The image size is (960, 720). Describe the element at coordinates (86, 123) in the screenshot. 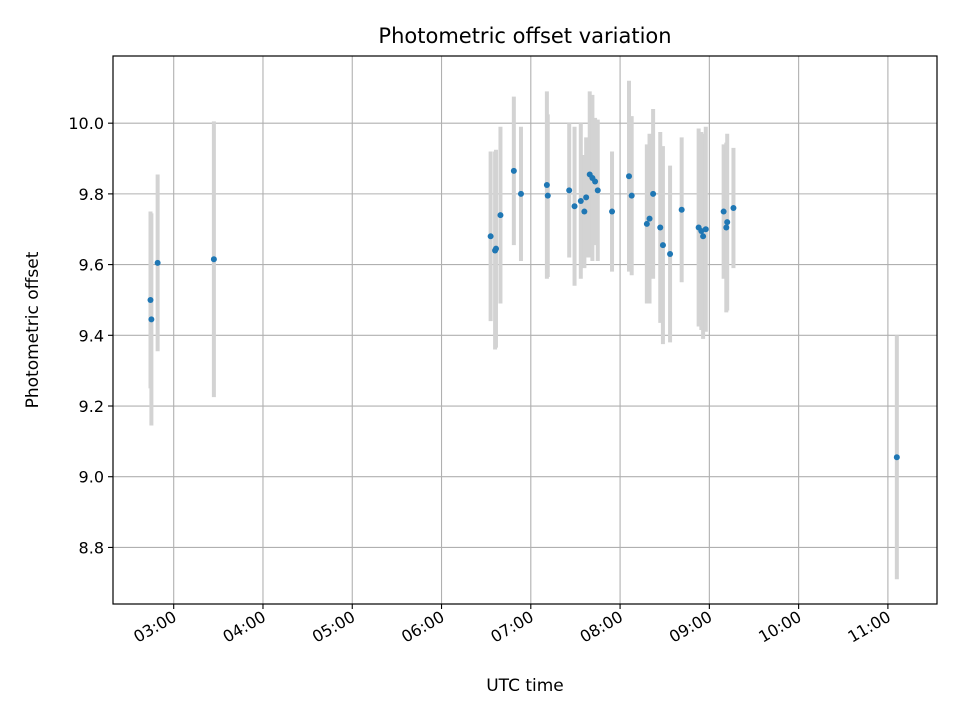

I see `y-tick-label: 10.0` at that location.